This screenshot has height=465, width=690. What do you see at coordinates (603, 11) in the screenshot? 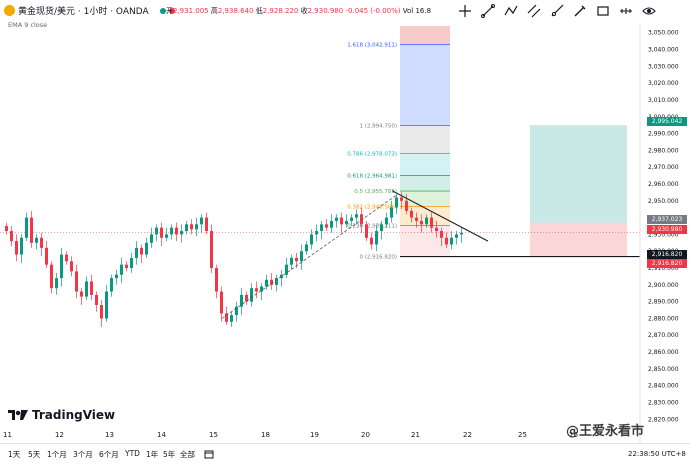
I see `rectangle-icon` at bounding box center [603, 11].